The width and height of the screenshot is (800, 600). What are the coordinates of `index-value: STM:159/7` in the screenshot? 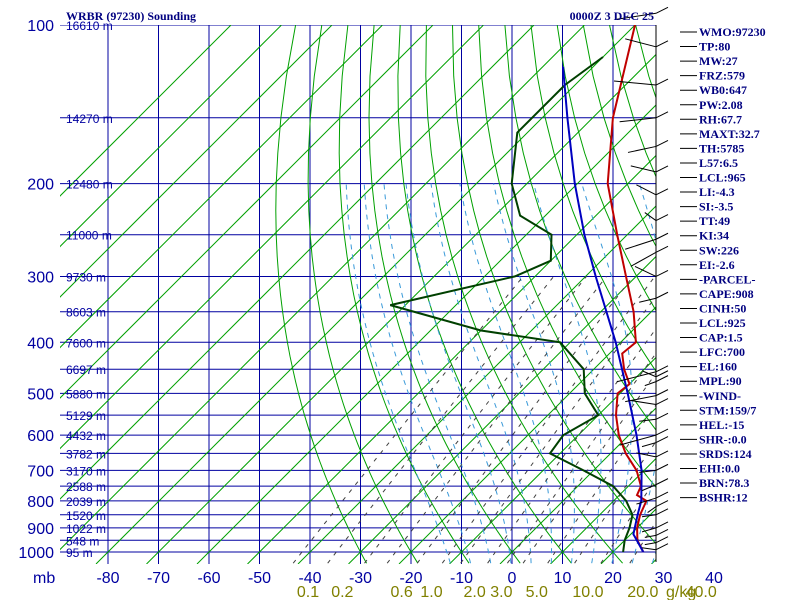 It's located at (727, 410).